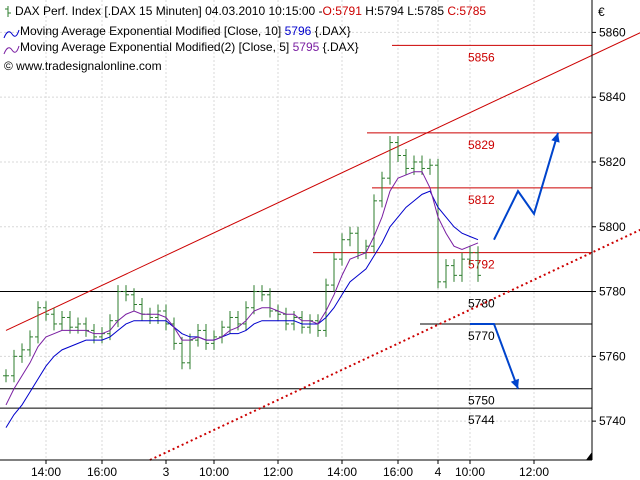 This screenshot has height=480, width=640. What do you see at coordinates (612, 227) in the screenshot?
I see `y-tick-label: 5800` at bounding box center [612, 227].